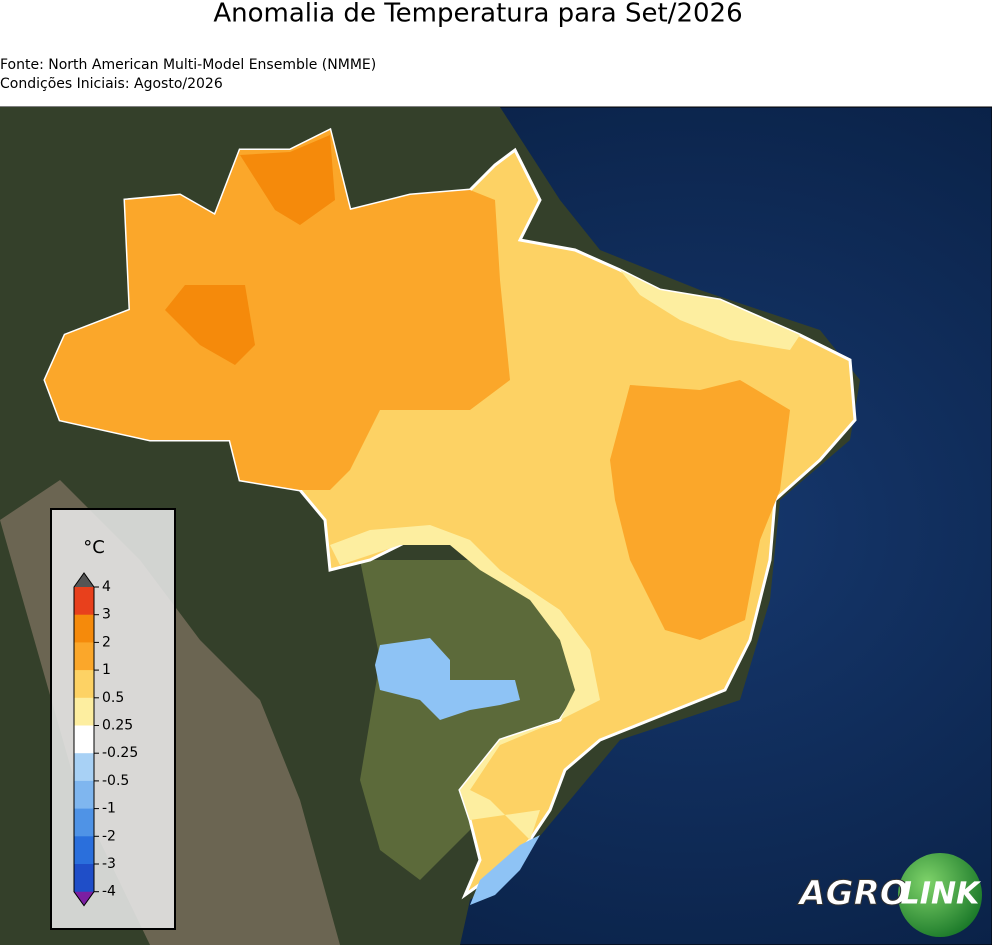 The width and height of the screenshot is (992, 949). I want to click on legend-tick-label: -4, so click(109, 892).